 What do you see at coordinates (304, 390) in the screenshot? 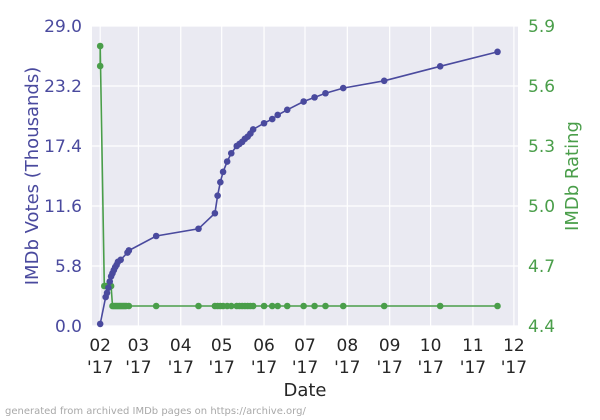
I see `x-axis-label: Date` at bounding box center [304, 390].